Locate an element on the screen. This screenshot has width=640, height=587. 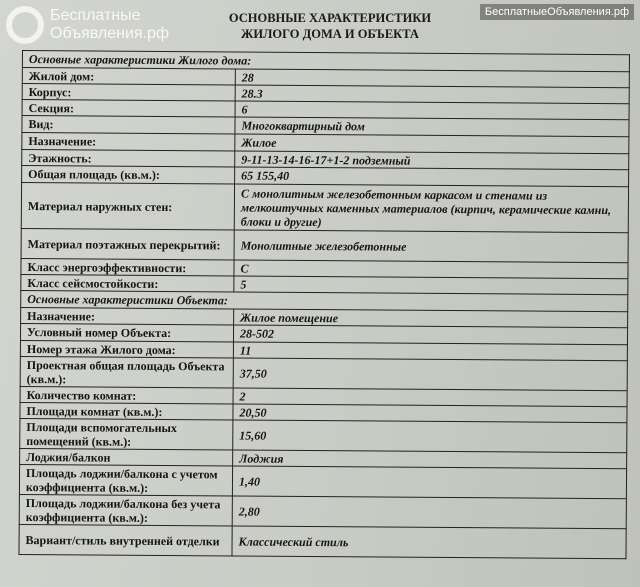
row-label: Лоджия/балкон is located at coordinates (126, 457).